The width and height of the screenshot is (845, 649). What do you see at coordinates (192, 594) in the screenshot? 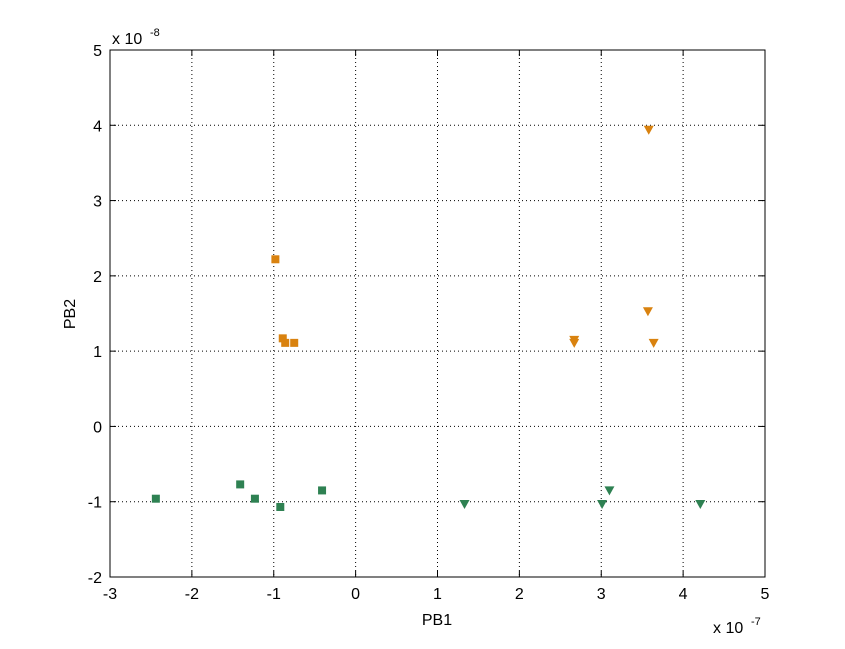
I see `x-tick-label: -2` at bounding box center [192, 594].